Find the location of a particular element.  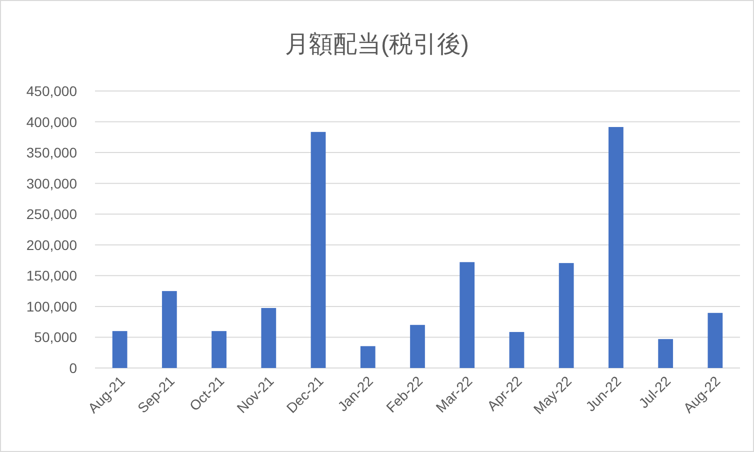

y-tick-label: 150,000 is located at coordinates (52, 276).